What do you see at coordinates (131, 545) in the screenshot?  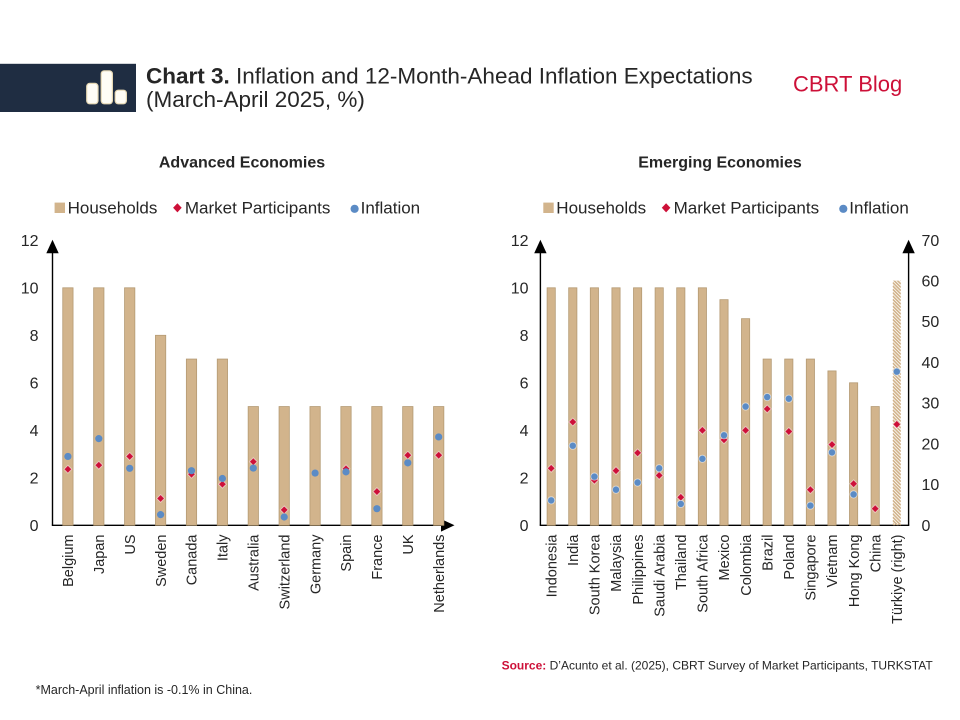 I see `svg-text: US` at bounding box center [131, 545].